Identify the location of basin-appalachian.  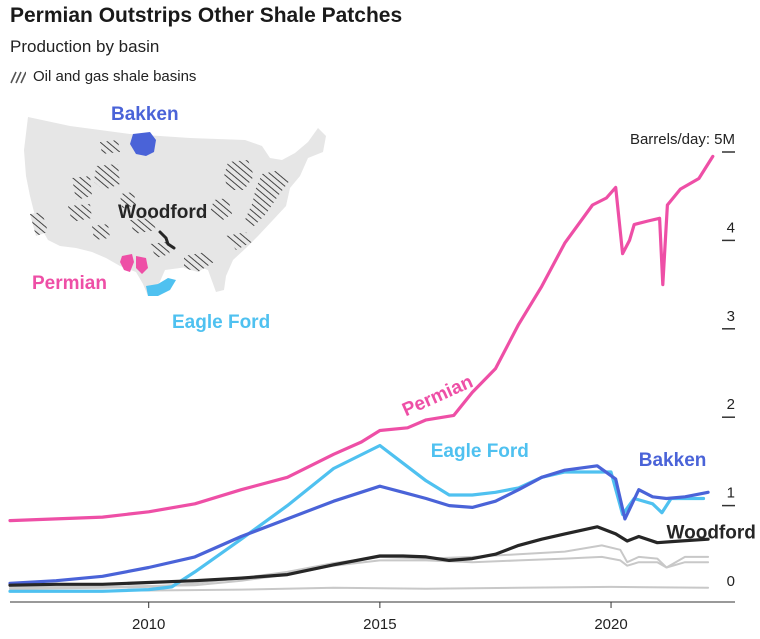
(267, 199).